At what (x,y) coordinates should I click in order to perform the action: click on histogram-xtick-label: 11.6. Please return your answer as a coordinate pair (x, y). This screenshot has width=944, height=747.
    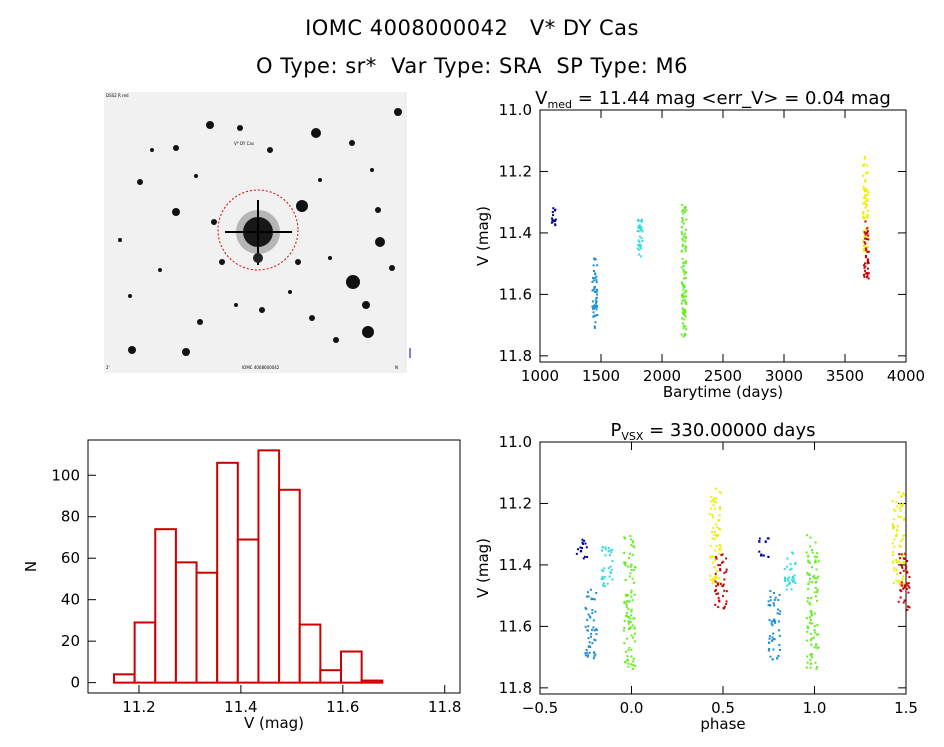
    Looking at the image, I should click on (342, 707).